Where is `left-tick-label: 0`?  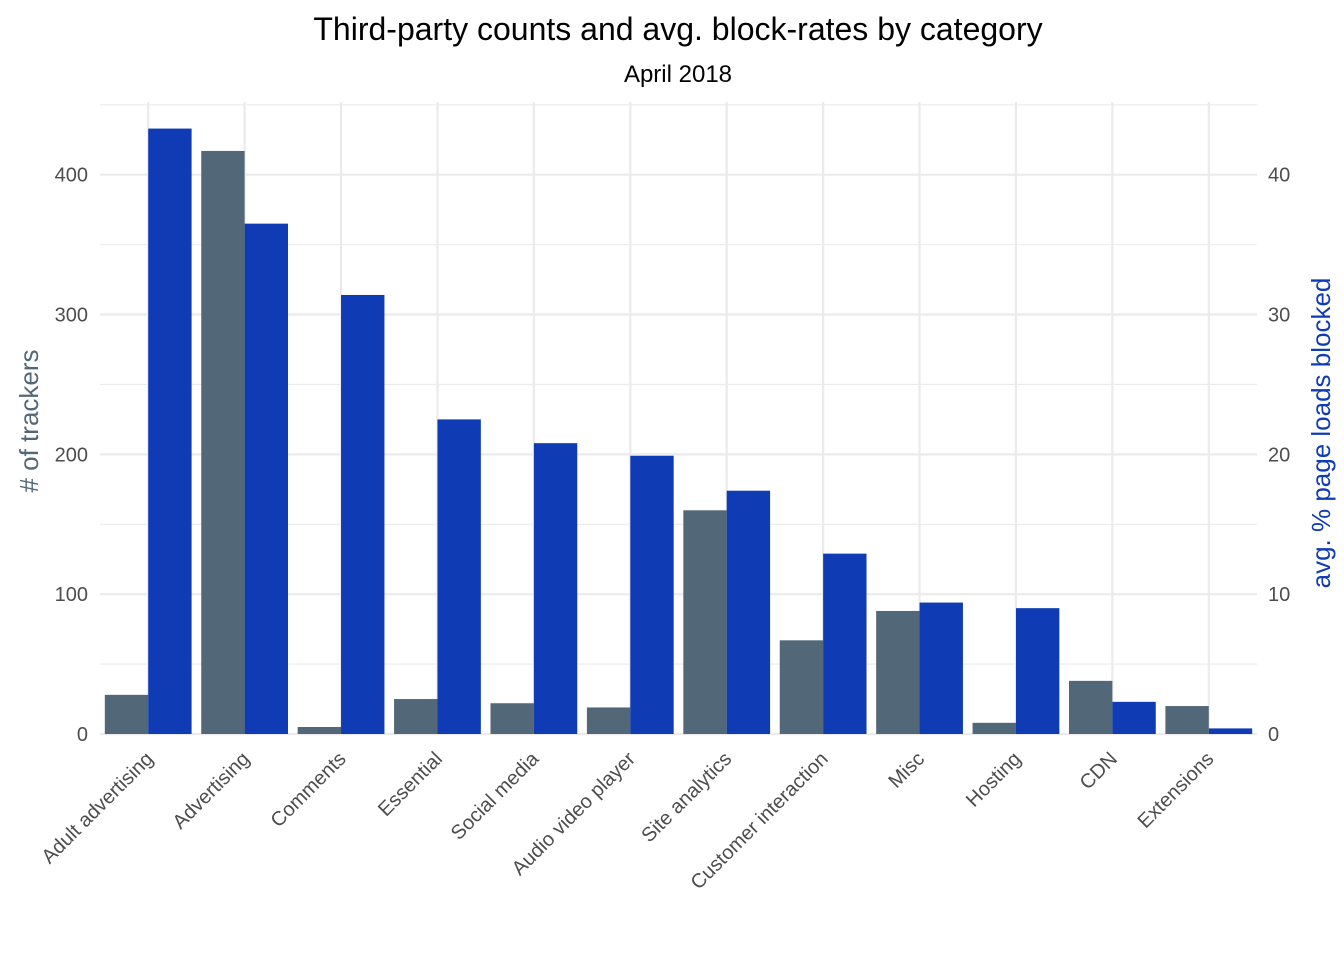 left-tick-label: 0 is located at coordinates (82, 735).